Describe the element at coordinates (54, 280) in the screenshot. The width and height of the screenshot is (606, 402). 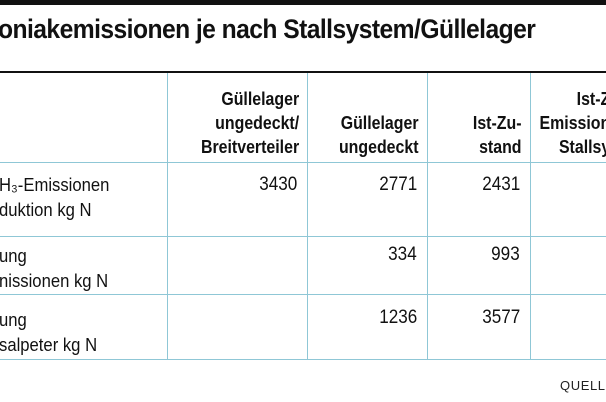
I see `row-label-line: nissionen kg N` at that location.